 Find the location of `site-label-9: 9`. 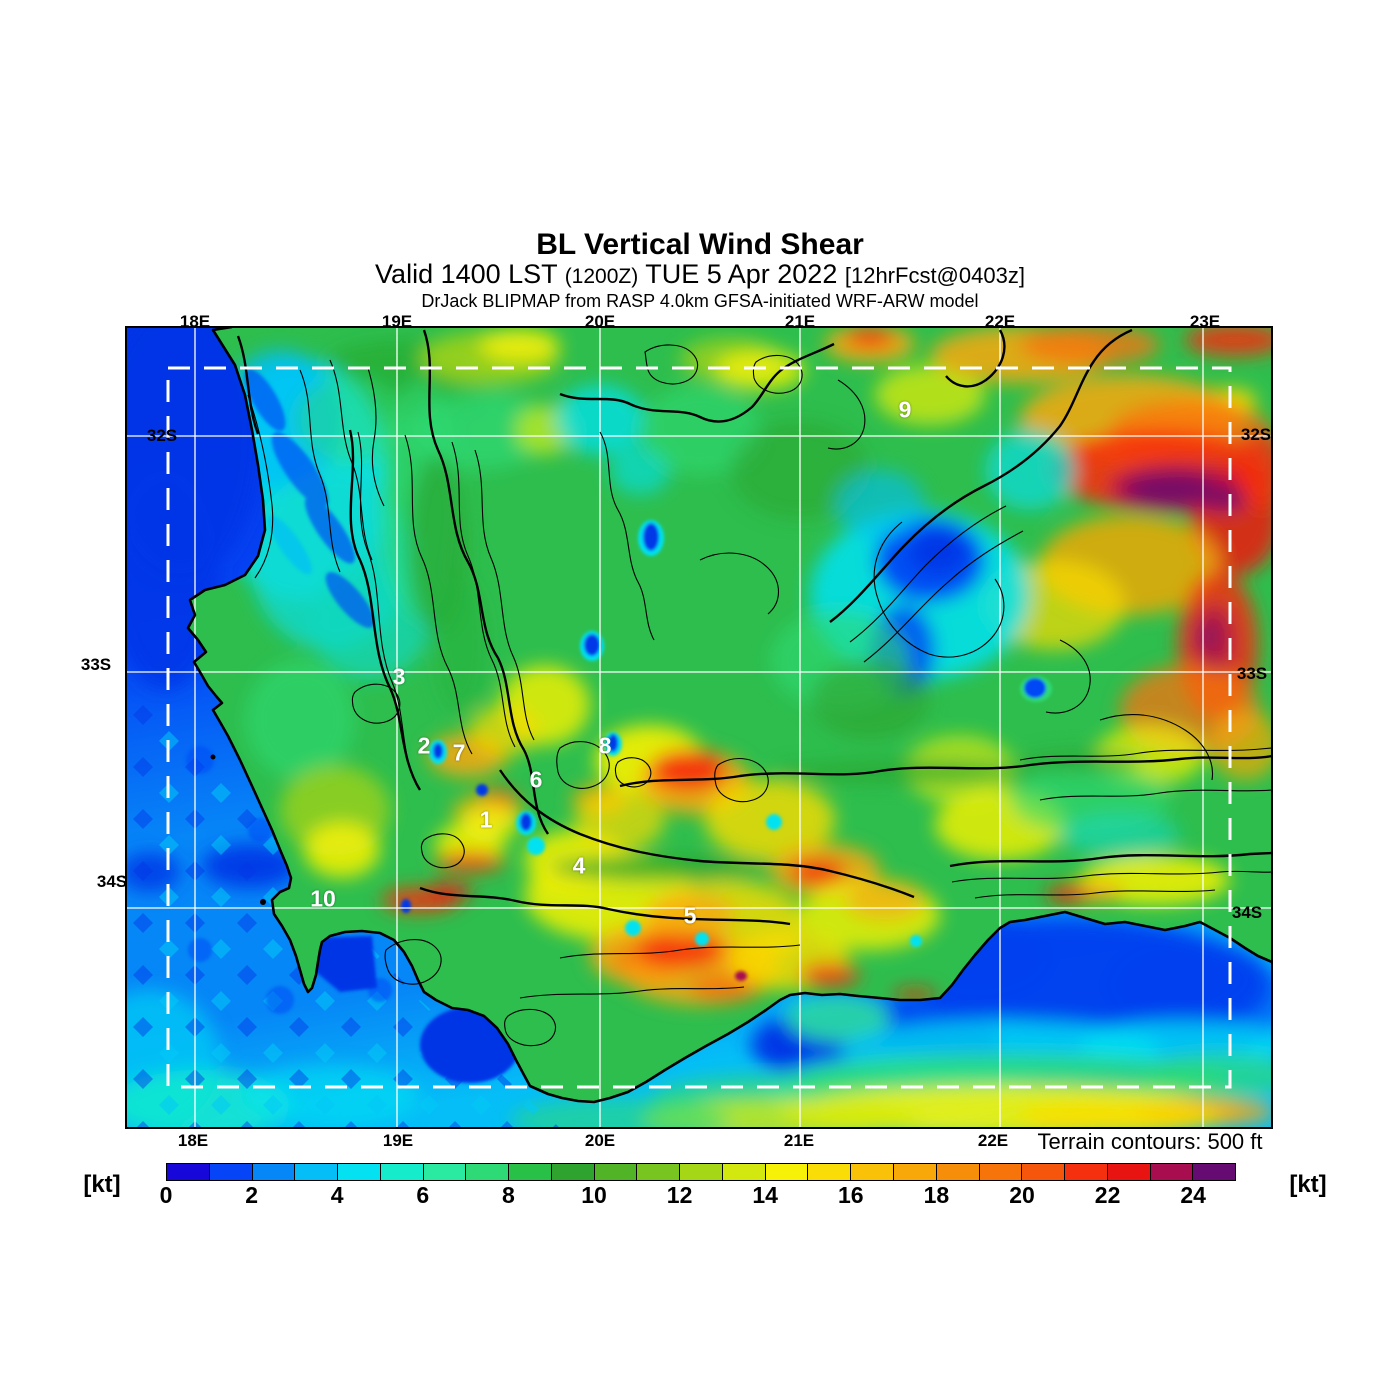

site-label-9: 9 is located at coordinates (905, 409).